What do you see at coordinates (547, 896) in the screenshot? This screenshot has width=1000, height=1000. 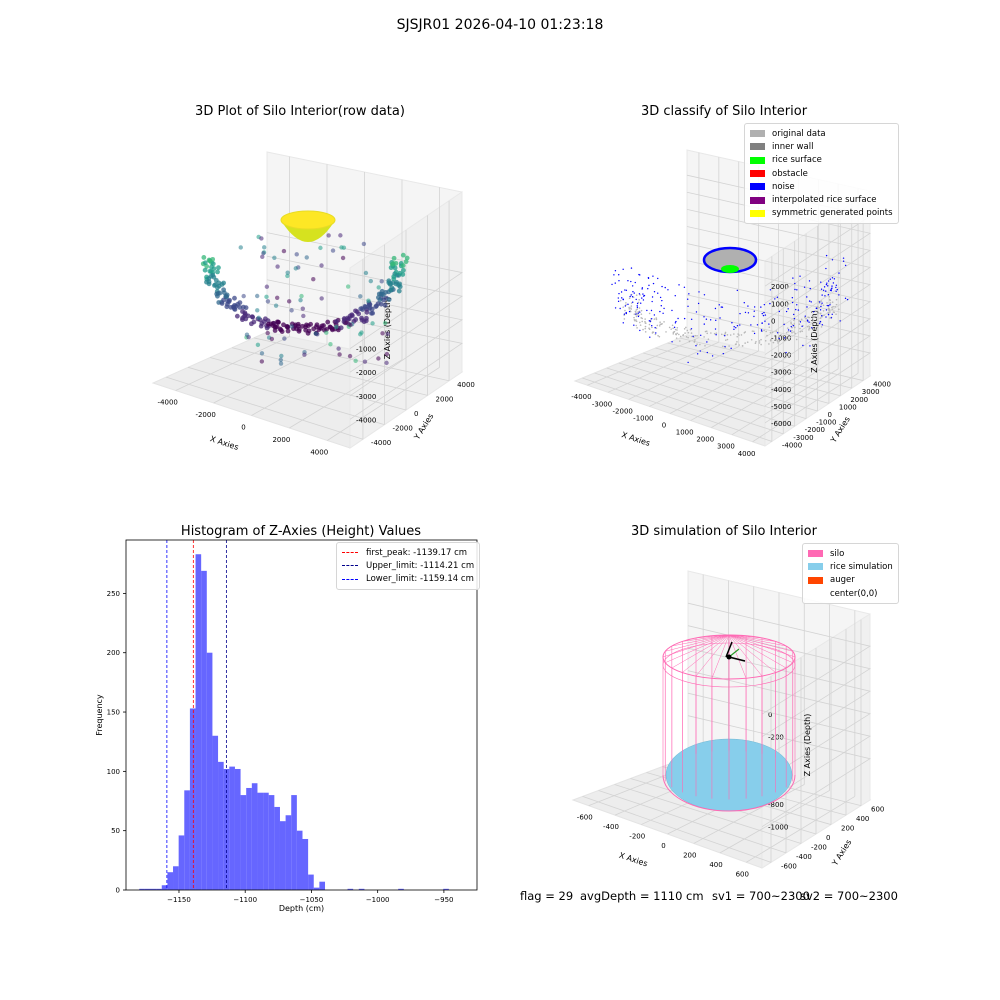 I see `status-flag: flag = 29` at bounding box center [547, 896].